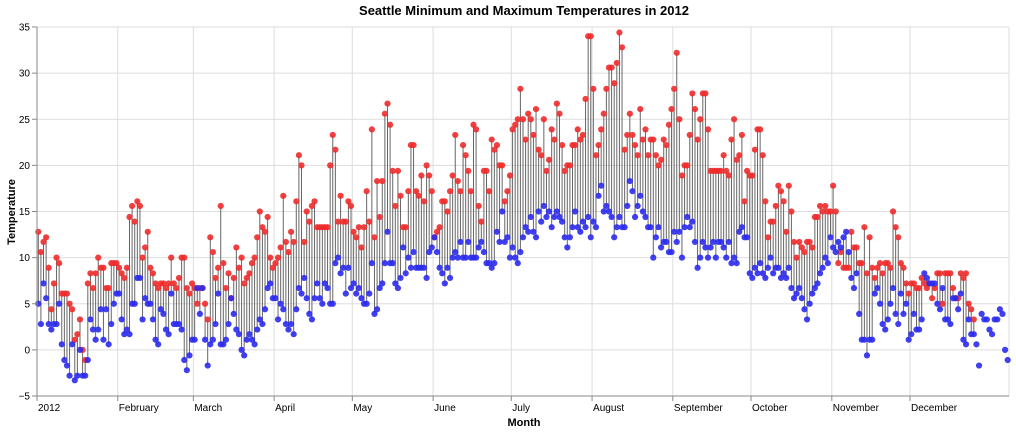 The width and height of the screenshot is (1016, 433). Describe the element at coordinates (524, 423) in the screenshot. I see `x-axis-title: Month` at that location.